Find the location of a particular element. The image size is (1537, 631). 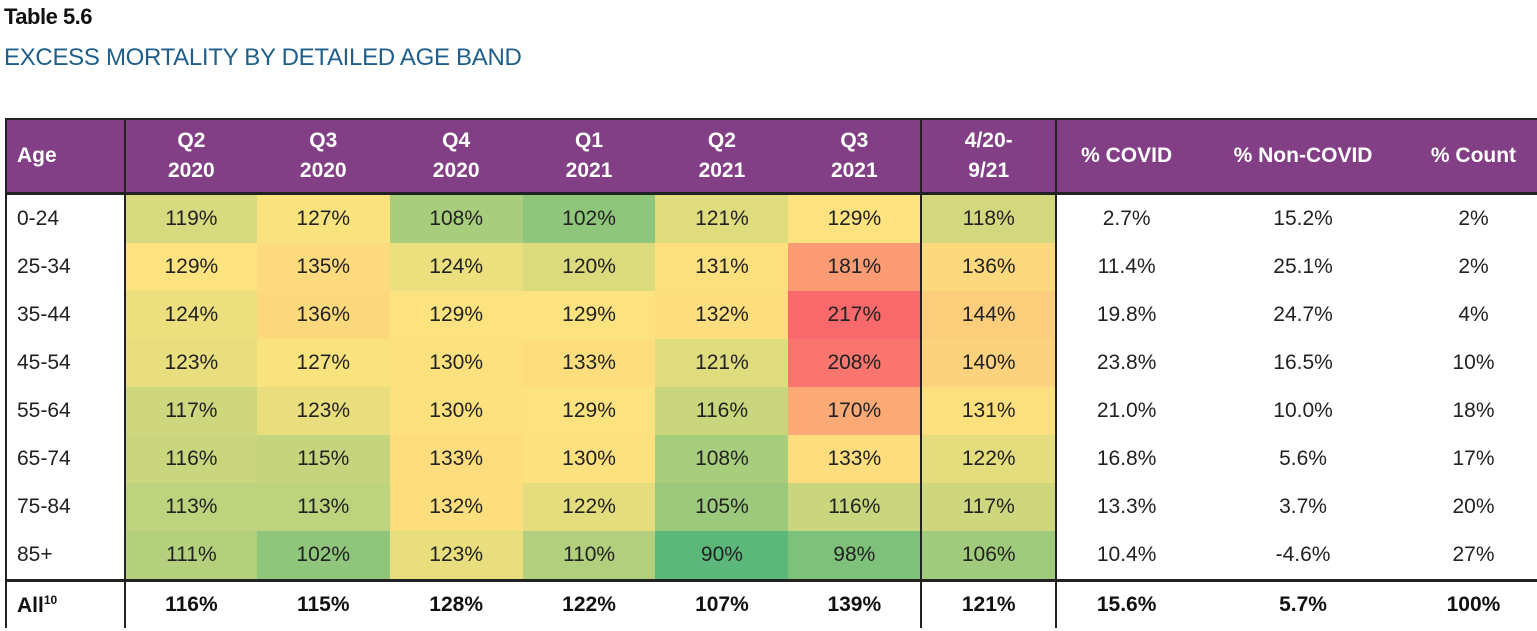

heat-cell: 132% is located at coordinates (722, 315).